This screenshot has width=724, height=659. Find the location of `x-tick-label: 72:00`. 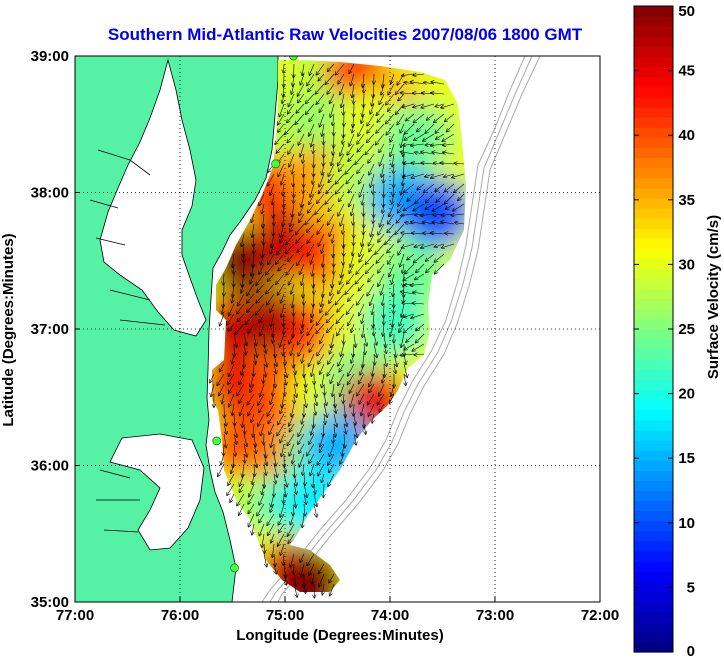

x-tick-label: 72:00 is located at coordinates (600, 615).